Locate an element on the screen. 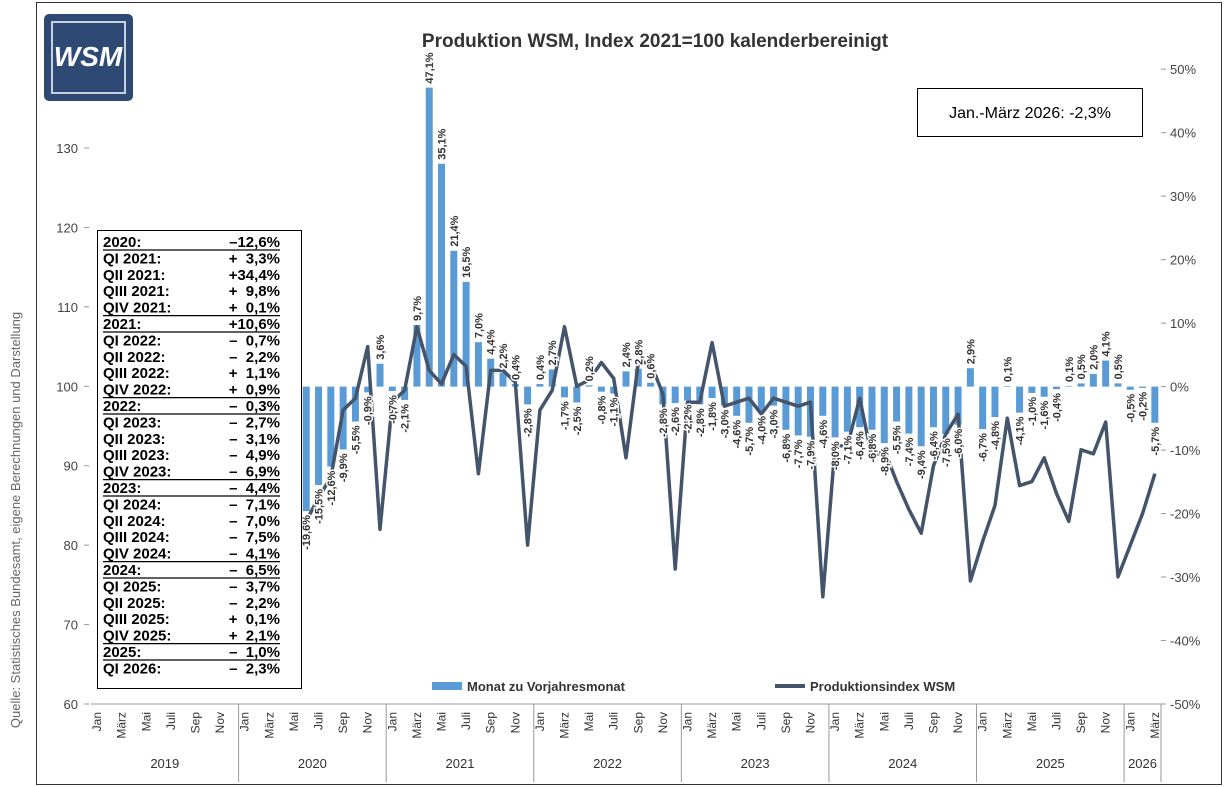  summary-value: – 2,2% is located at coordinates (254, 357).